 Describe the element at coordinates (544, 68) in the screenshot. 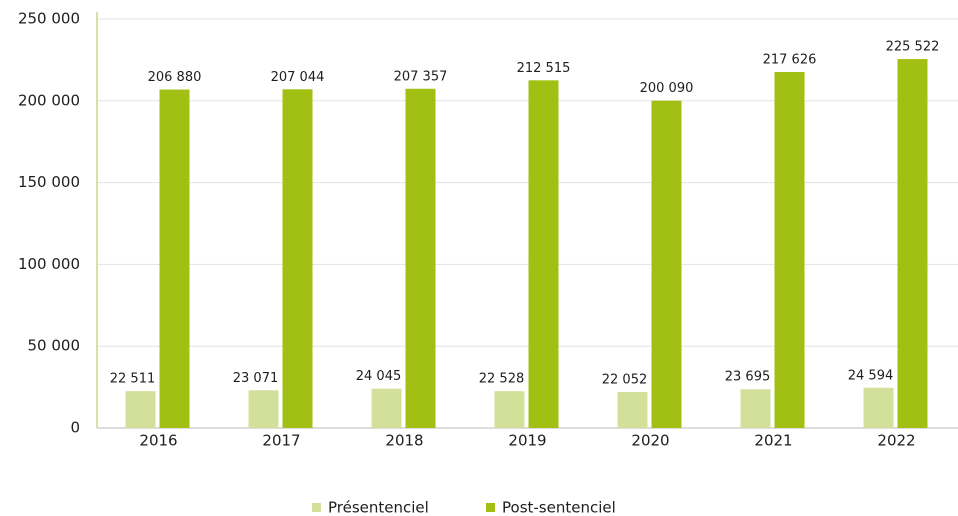

I see `value-label: 212 515` at that location.